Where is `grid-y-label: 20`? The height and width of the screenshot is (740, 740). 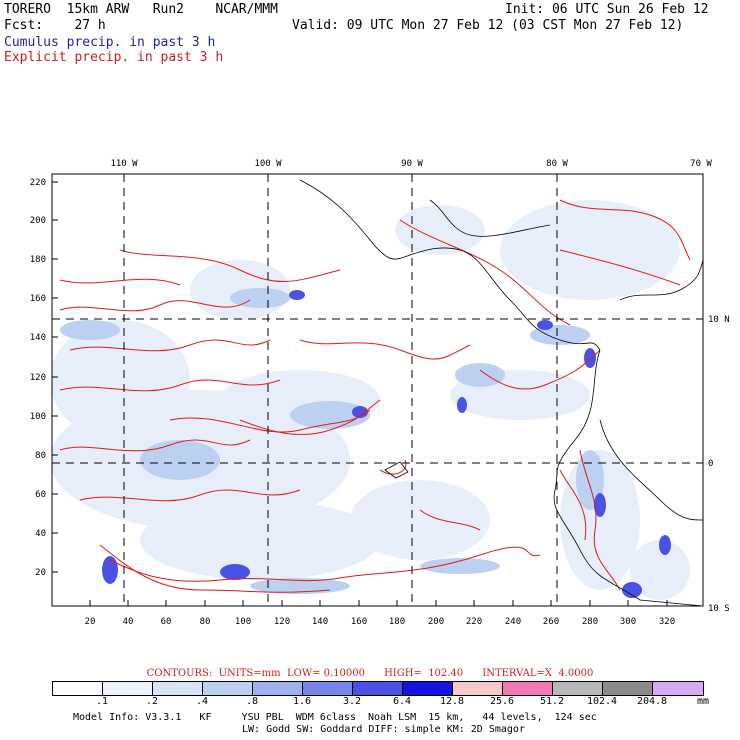 grid-y-label: 20 is located at coordinates (40, 573).